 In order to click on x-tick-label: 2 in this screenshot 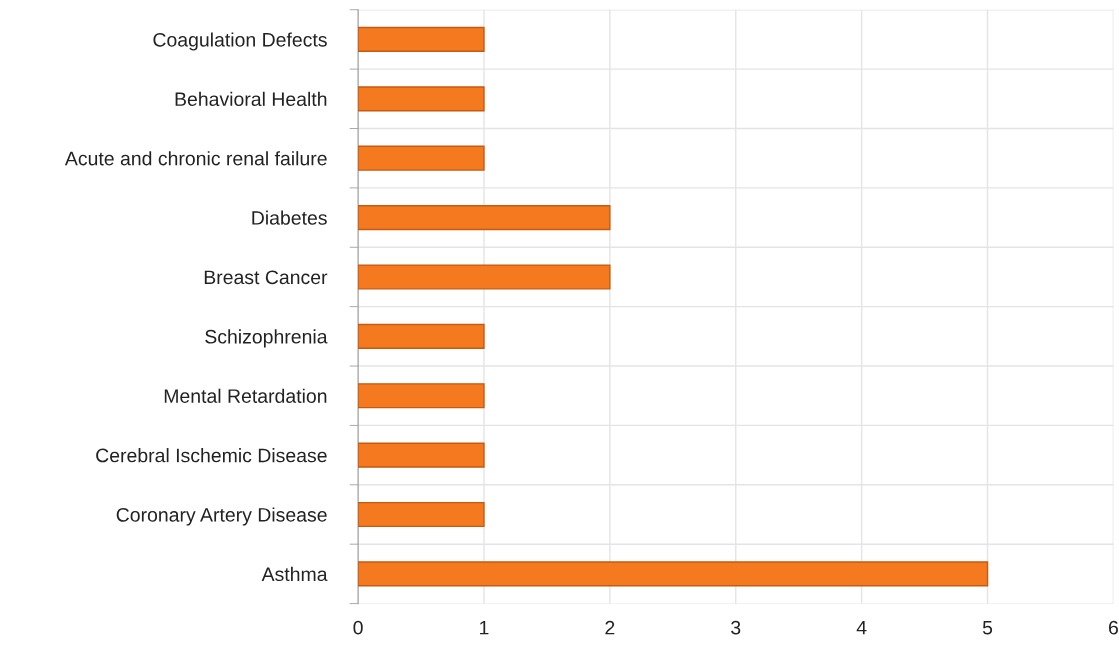, I will do `click(610, 627)`.